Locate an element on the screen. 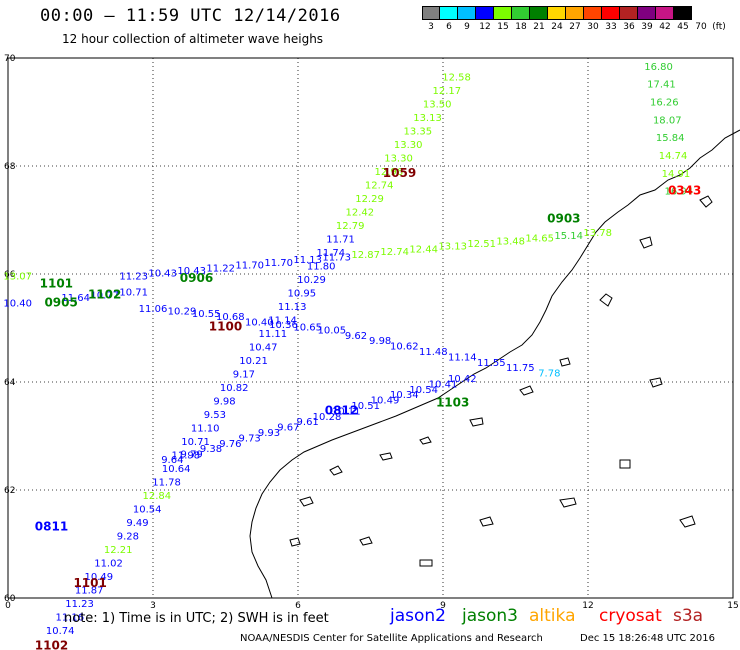  wave-height-value: 11.23 is located at coordinates (79, 604).